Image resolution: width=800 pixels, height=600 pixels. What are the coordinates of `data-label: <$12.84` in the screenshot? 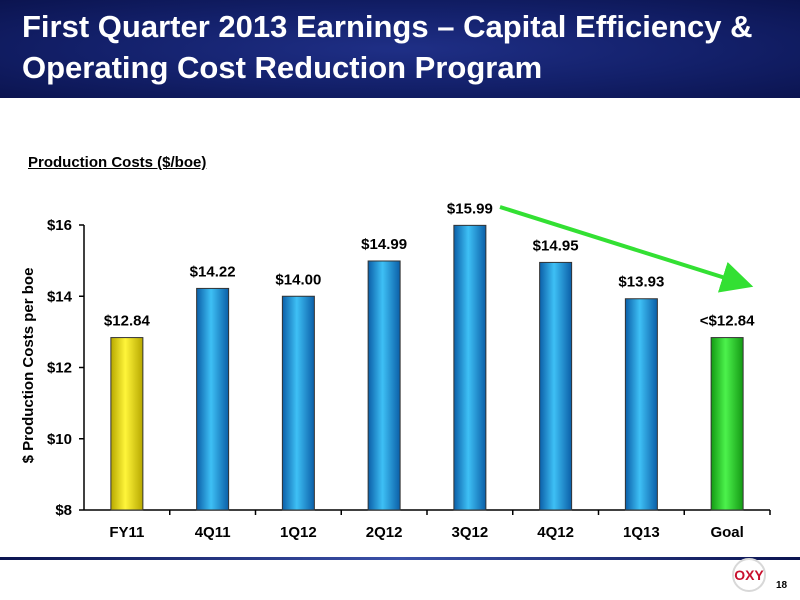 It's located at (727, 321).